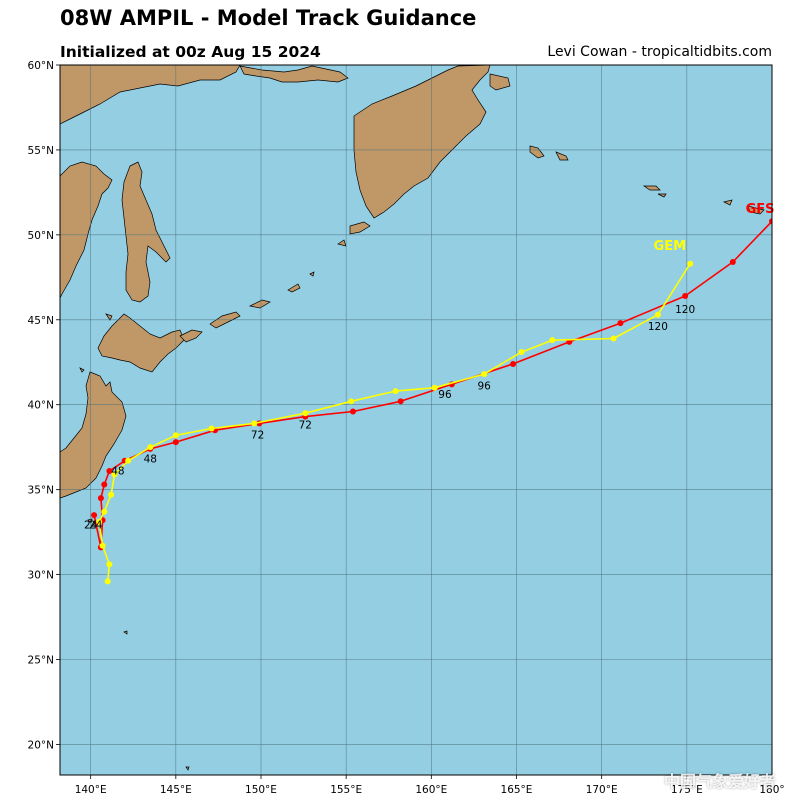 This screenshot has width=800, height=800. What do you see at coordinates (445, 395) in the screenshot?
I see `gfs-hour-label: 96` at bounding box center [445, 395].